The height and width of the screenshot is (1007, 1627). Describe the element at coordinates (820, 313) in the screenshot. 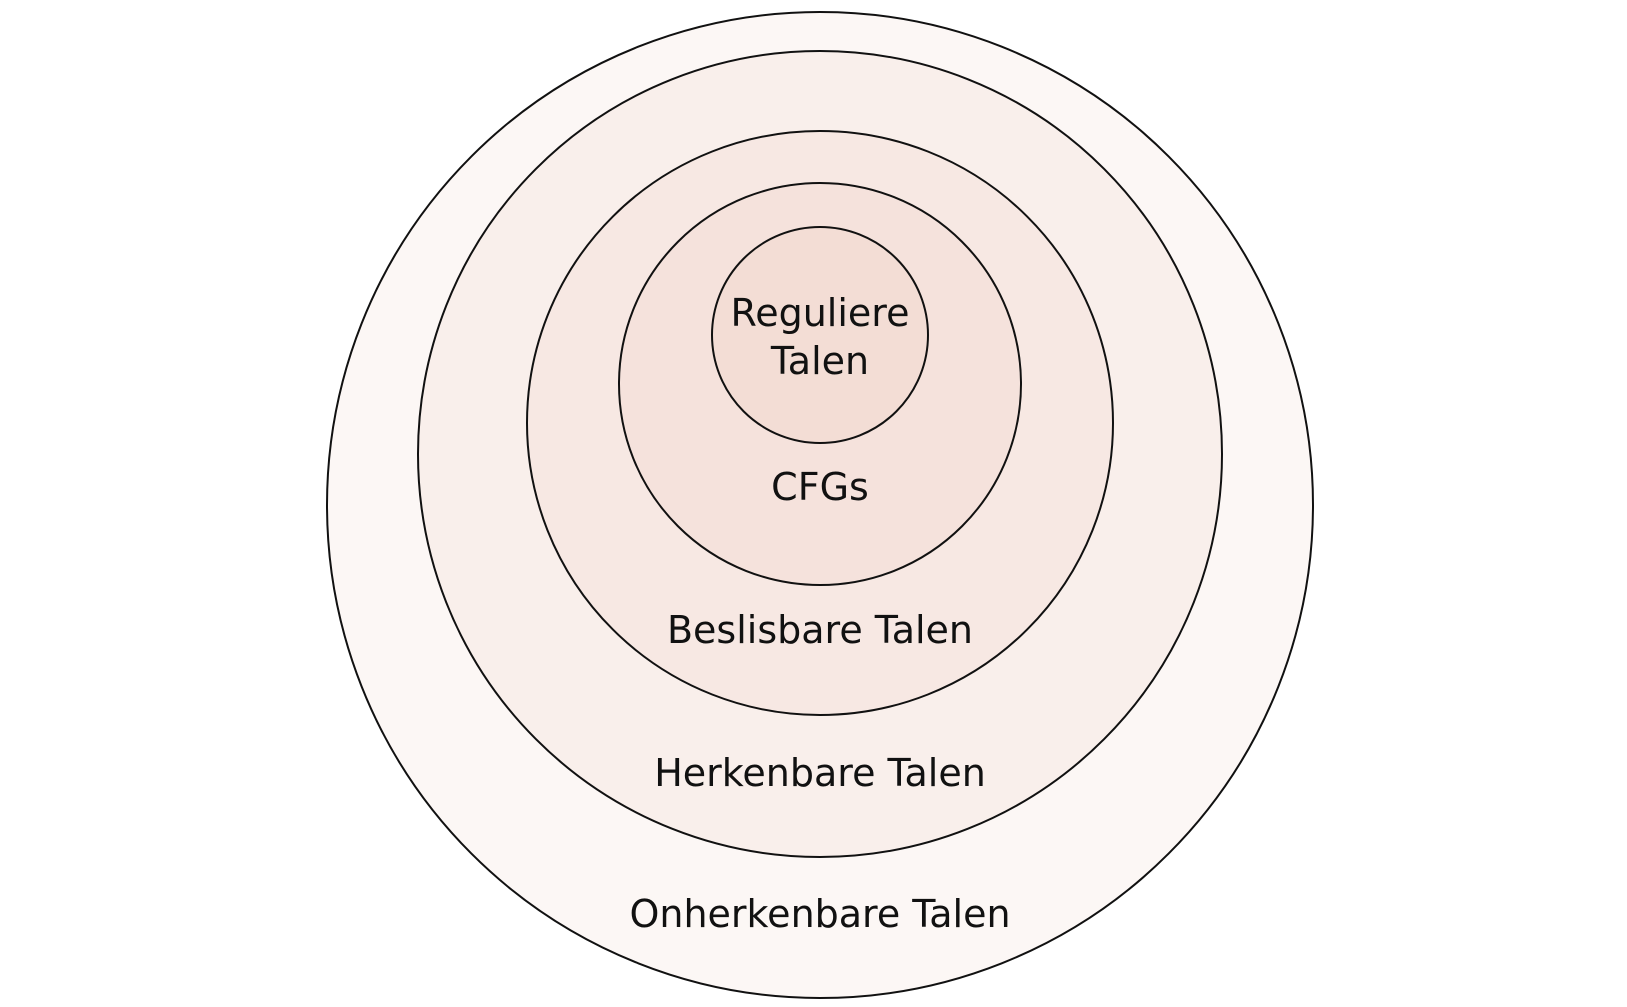

I see `label-reguliere-line1: Reguliere` at that location.